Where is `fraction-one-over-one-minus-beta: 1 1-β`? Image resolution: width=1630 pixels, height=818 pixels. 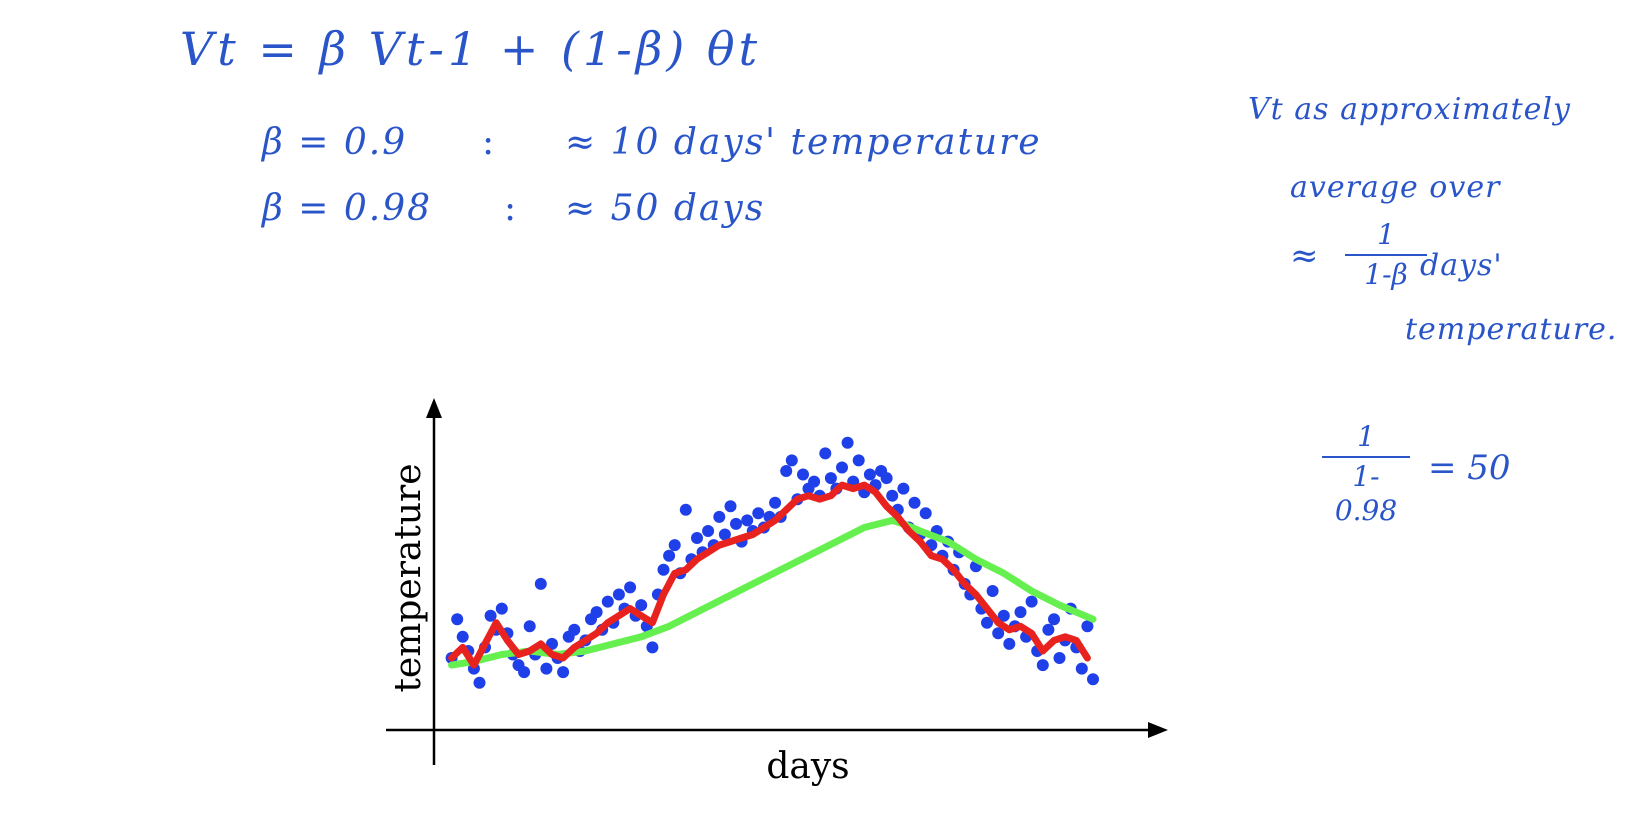 fraction-one-over-one-minus-beta: 1 1-β is located at coordinates (1386, 255).